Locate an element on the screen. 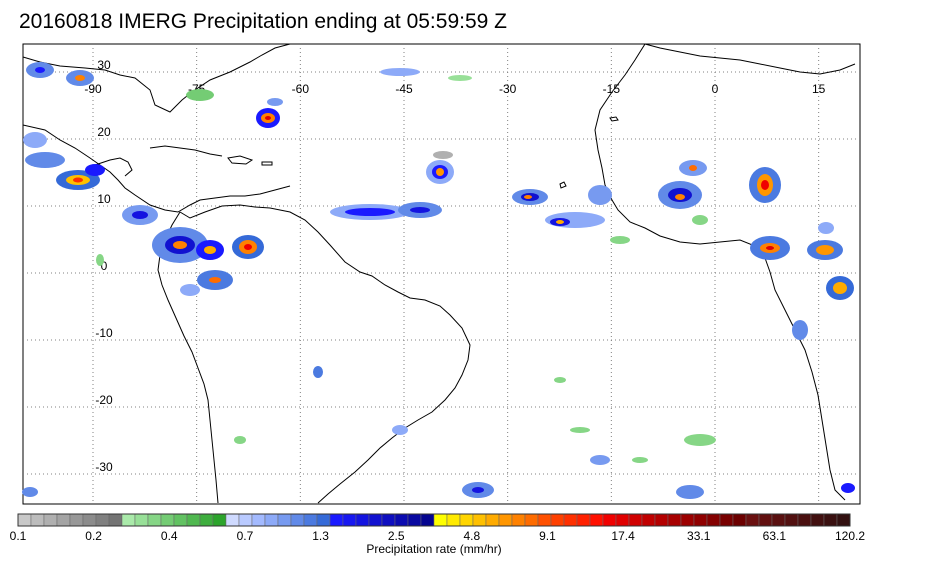  longitude-label: -90 is located at coordinates (93, 89).